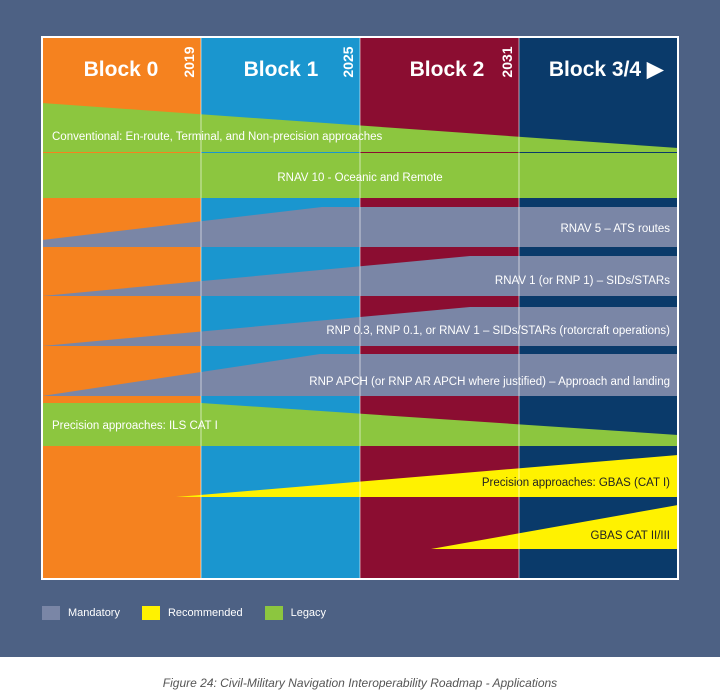 The image size is (720, 698). I want to click on block34-title: Block 3/4 ▶, so click(606, 69).